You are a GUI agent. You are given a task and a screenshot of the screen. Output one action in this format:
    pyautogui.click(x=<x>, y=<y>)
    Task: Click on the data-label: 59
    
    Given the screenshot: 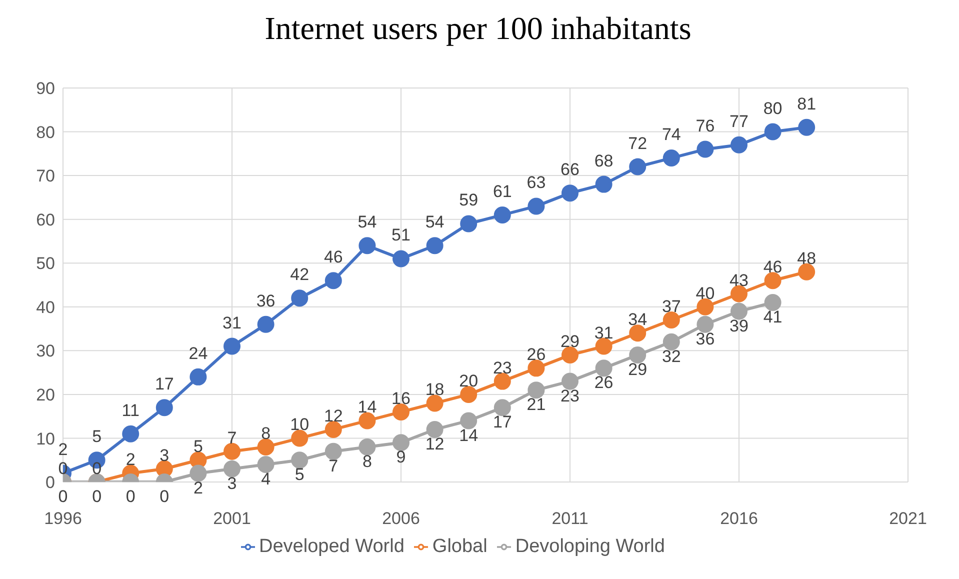 What is the action you would take?
    pyautogui.click(x=468, y=200)
    